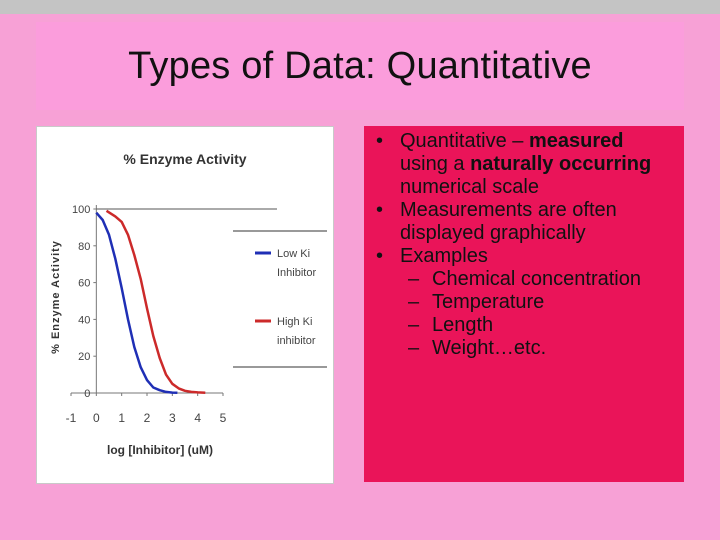 The height and width of the screenshot is (540, 720). I want to click on title-band: Types of Data: Quantitative, so click(360, 66).